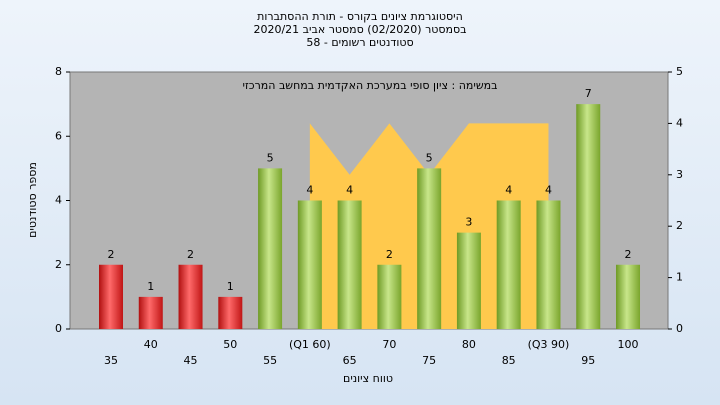 This screenshot has height=405, width=720. Describe the element at coordinates (58, 71) in the screenshot. I see `y-tick-label: 8` at that location.